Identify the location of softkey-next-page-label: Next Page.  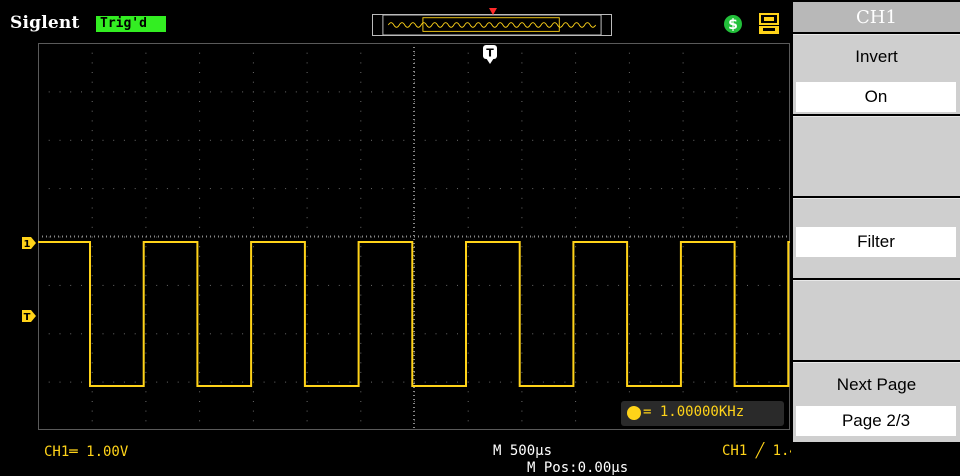
(876, 384).